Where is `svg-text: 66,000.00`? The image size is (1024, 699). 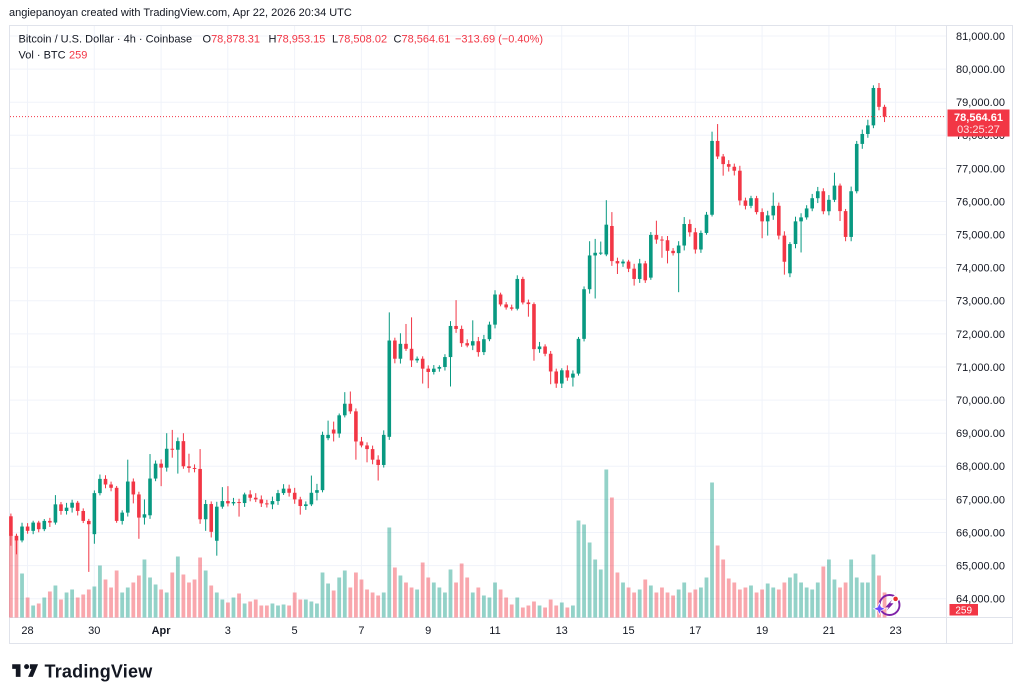 svg-text: 66,000.00 is located at coordinates (980, 533).